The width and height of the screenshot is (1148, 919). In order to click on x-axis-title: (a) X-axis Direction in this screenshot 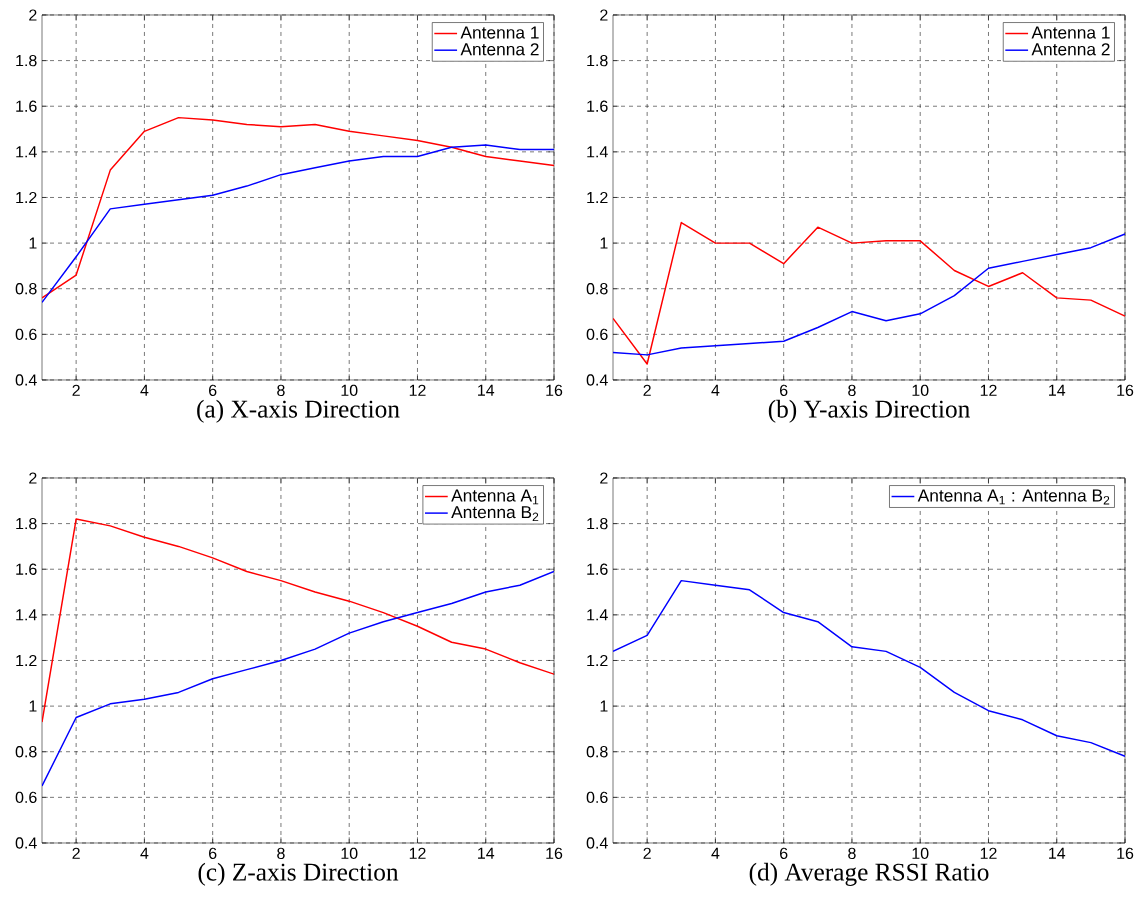, I will do `click(298, 411)`.